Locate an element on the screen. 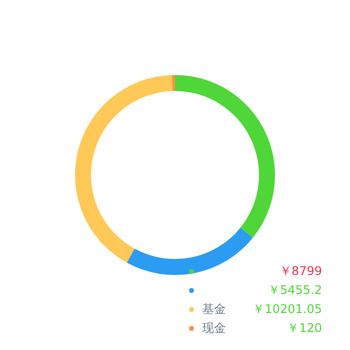 This screenshot has height=350, width=350. data-label: ￥8799 is located at coordinates (300, 271).